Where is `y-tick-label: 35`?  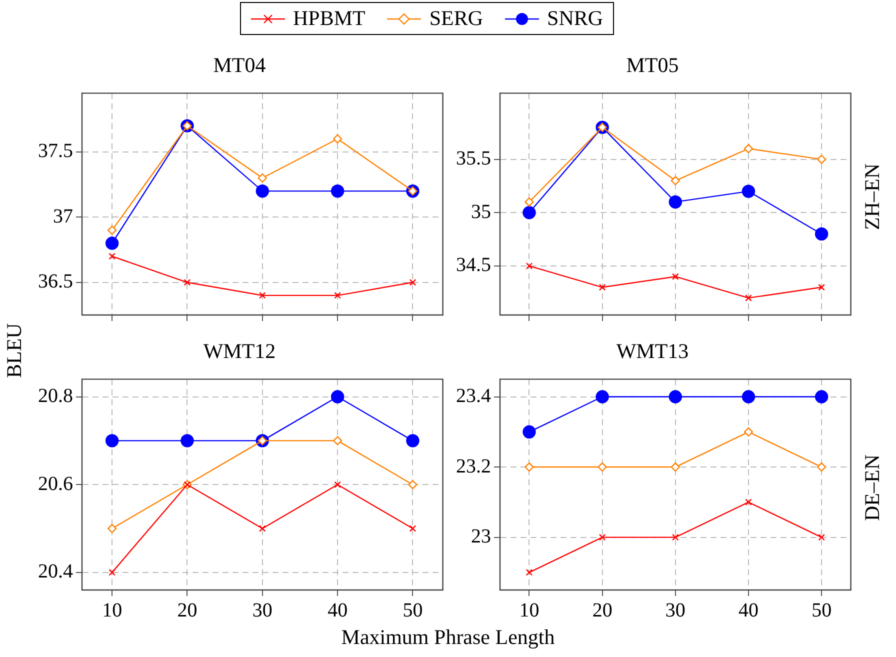 y-tick-label: 35 is located at coordinates (481, 211).